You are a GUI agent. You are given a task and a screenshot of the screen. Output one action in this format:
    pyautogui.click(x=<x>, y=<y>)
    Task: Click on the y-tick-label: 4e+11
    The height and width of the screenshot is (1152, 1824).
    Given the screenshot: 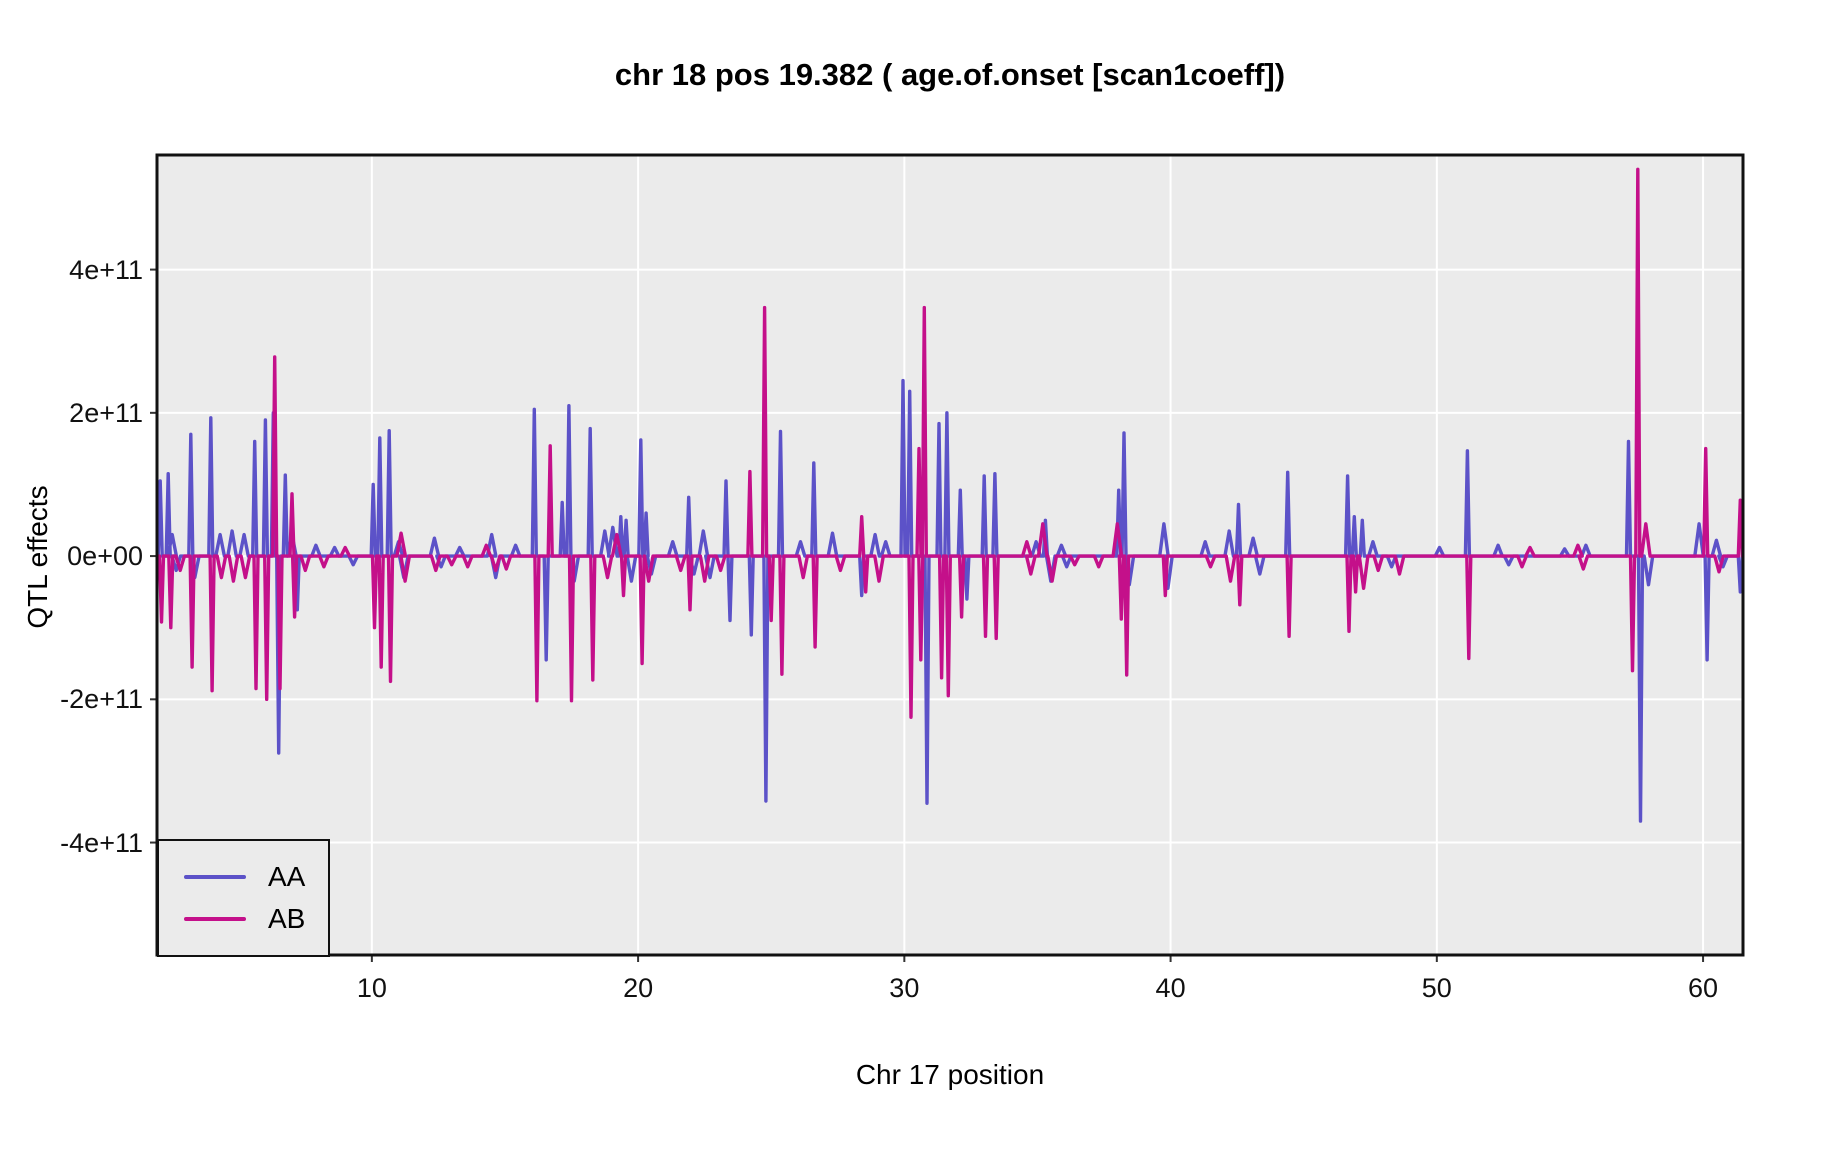 What is the action you would take?
    pyautogui.click(x=106, y=269)
    